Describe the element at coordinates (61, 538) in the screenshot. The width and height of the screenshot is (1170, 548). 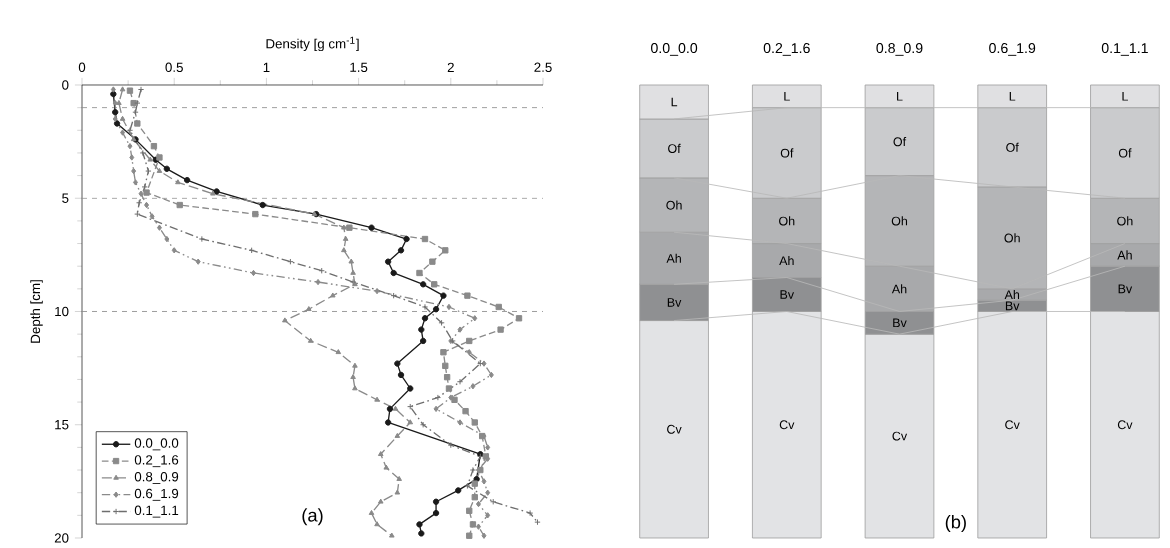
I see `y-tick-label: 20` at that location.